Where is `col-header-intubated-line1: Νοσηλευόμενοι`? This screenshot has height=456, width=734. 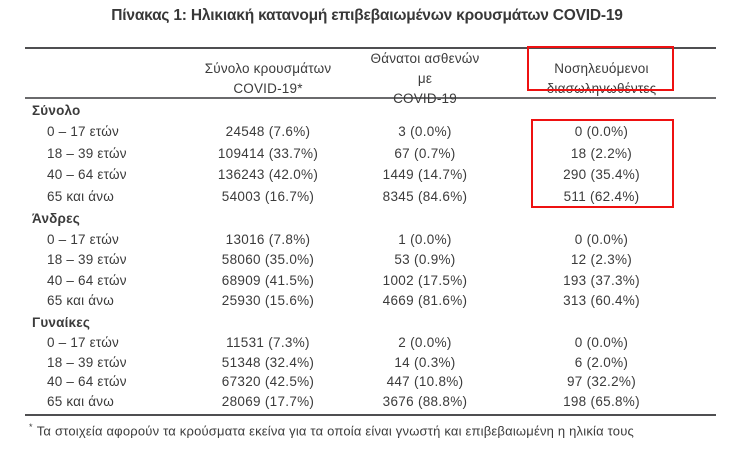
col-header-intubated-line1: Νοσηλευόμενοι is located at coordinates (601, 68).